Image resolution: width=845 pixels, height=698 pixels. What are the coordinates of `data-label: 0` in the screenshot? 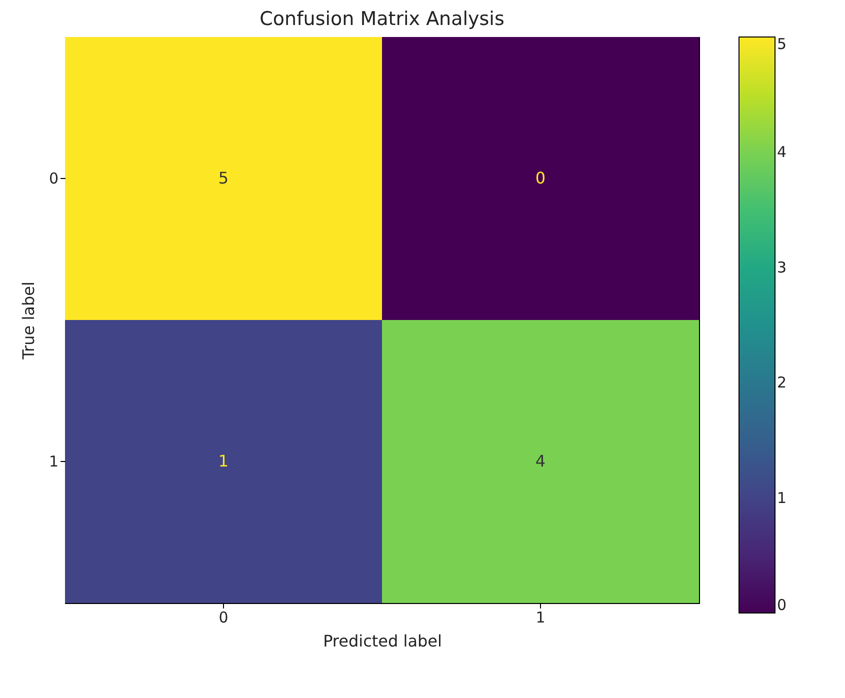 It's located at (540, 178).